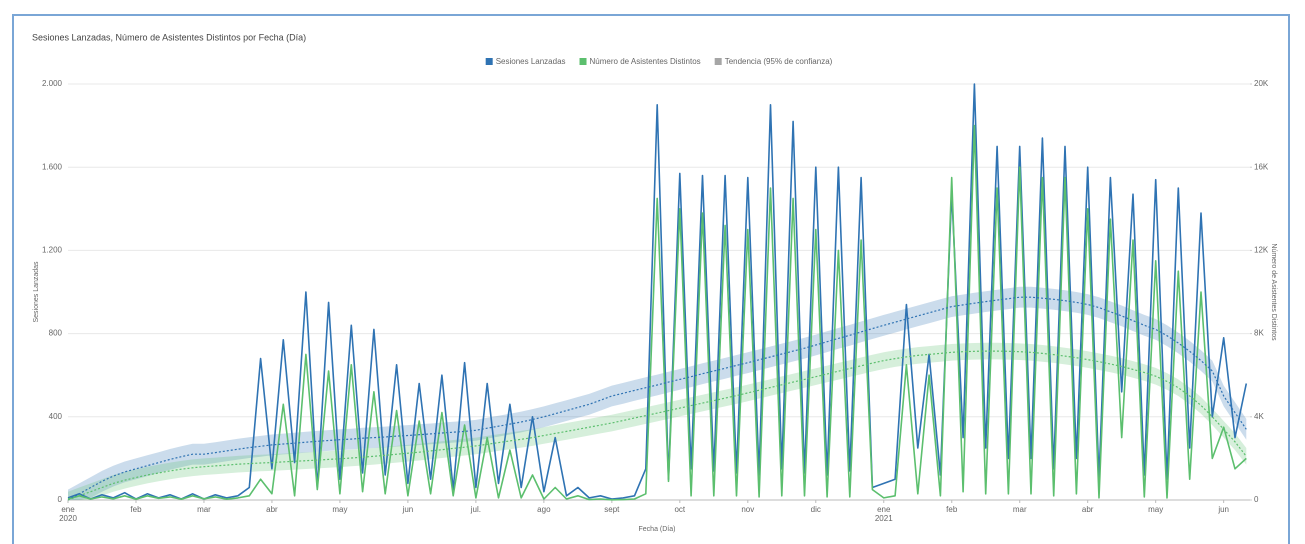  Describe the element at coordinates (779, 61) in the screenshot. I see `legend-label: Tendencia (95% de confianza)` at that location.